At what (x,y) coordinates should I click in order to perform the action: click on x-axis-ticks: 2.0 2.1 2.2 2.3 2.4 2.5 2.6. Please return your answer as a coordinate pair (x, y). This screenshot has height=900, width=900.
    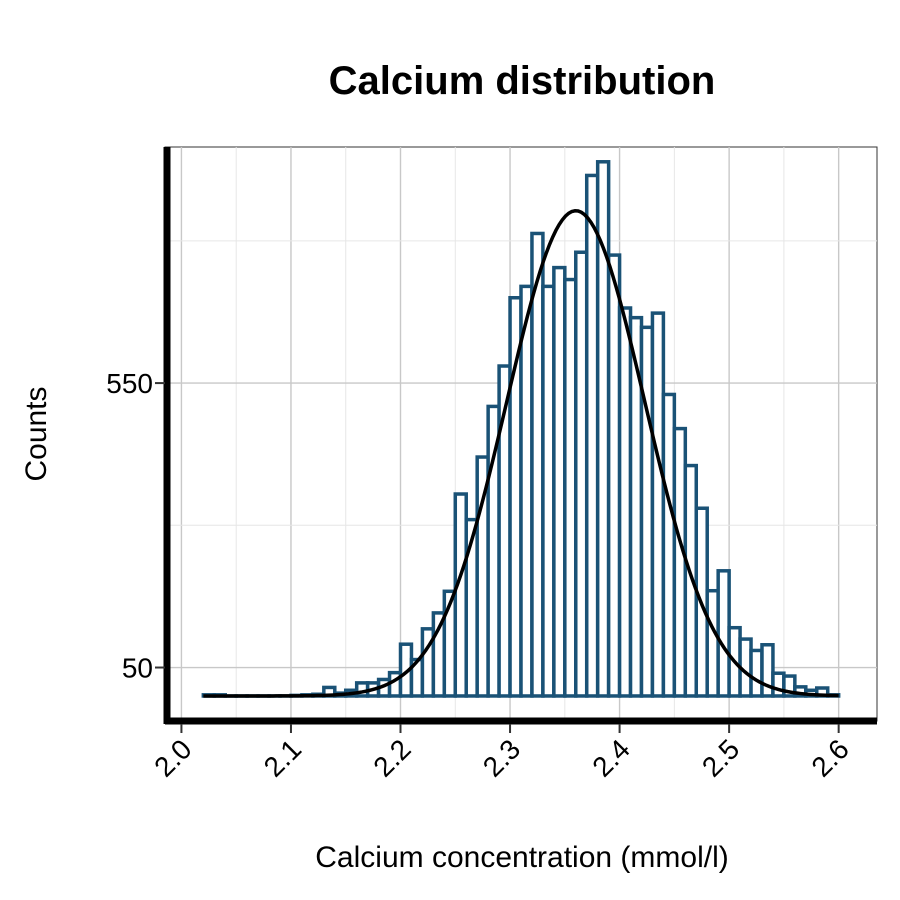
    Looking at the image, I should click on (501, 753).